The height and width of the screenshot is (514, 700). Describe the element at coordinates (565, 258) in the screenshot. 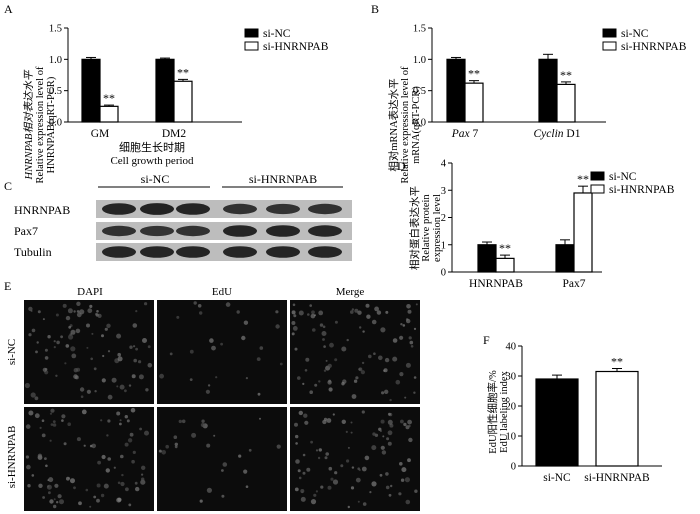

I see `chart-d-bar` at that location.